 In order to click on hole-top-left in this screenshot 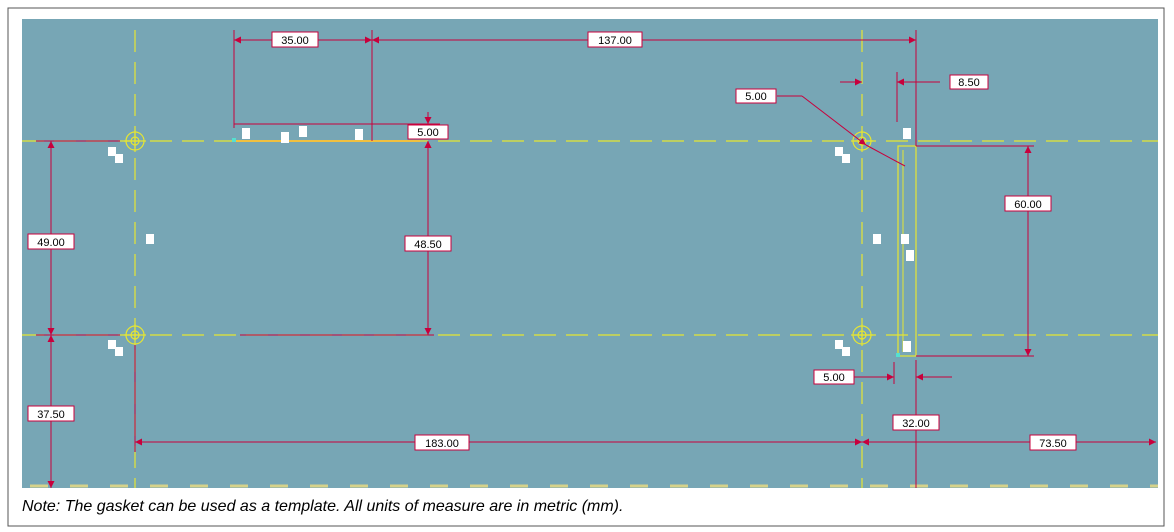, I will do `click(135, 141)`.